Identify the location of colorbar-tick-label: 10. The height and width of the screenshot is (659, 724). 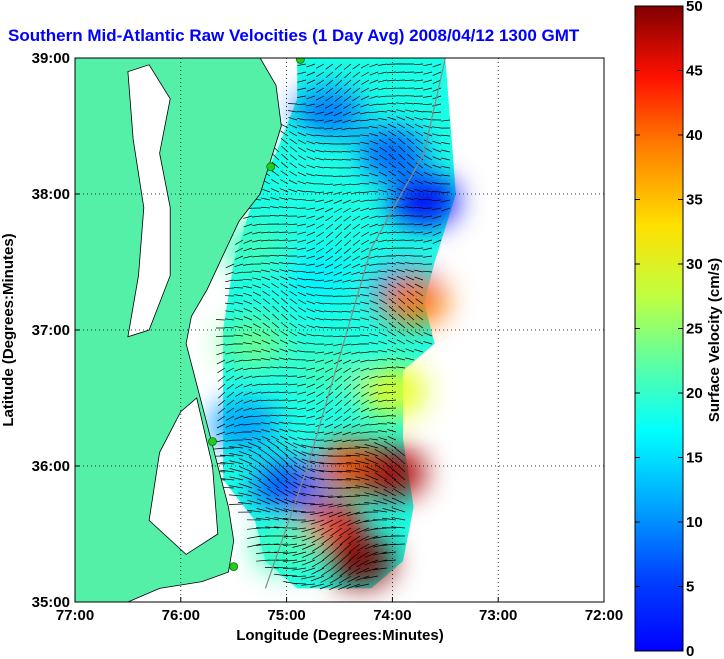
(694, 522).